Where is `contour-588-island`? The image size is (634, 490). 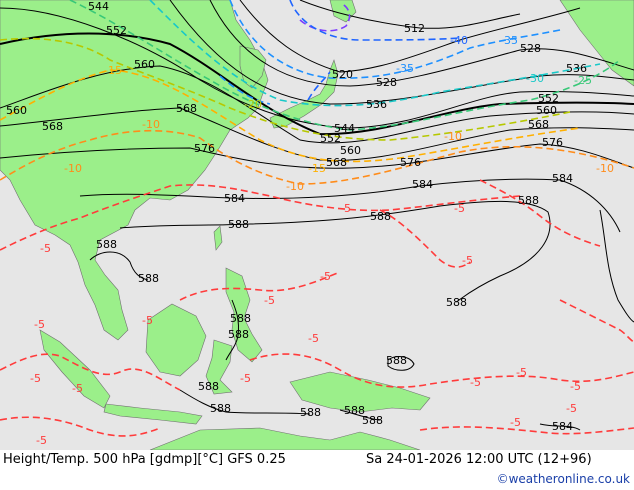
contour-588-island is located at coordinates (401, 363).